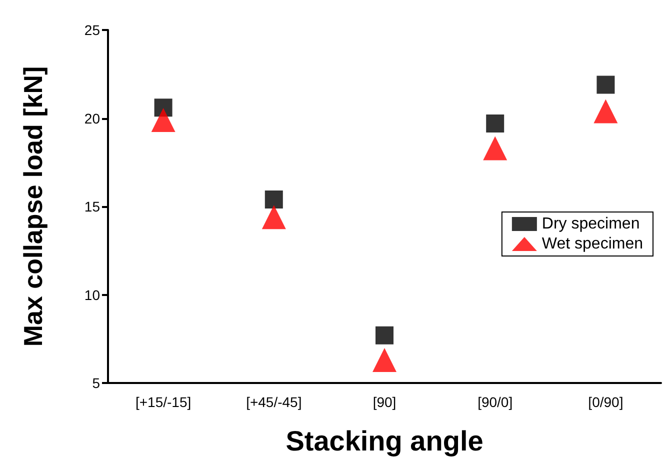 Image resolution: width=671 pixels, height=468 pixels. Describe the element at coordinates (385, 441) in the screenshot. I see `x-axis-title: Stacking angle` at that location.